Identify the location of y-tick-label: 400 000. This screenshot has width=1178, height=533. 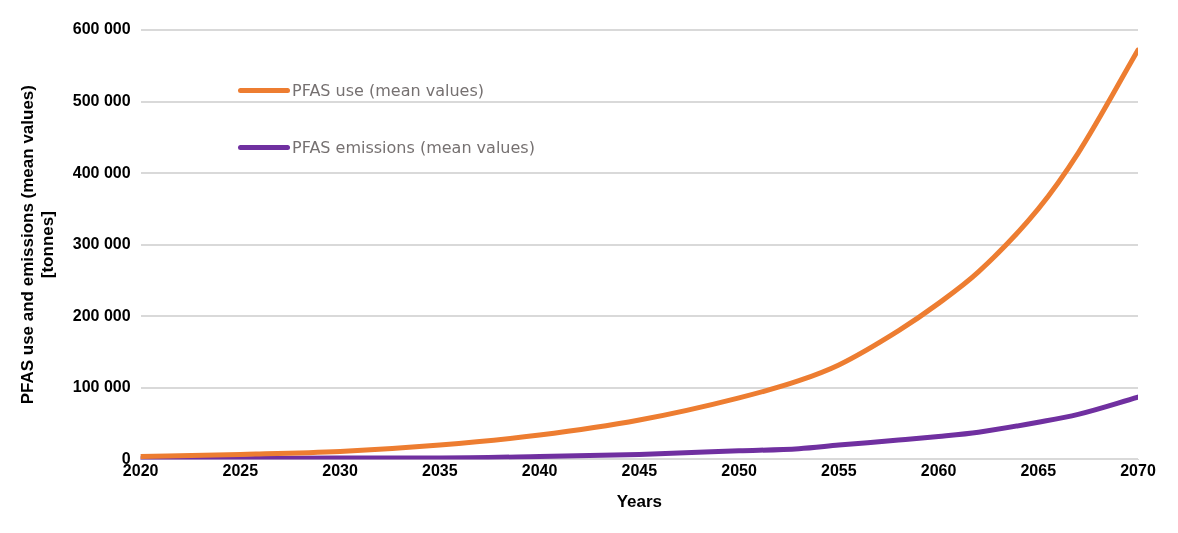
(101, 172).